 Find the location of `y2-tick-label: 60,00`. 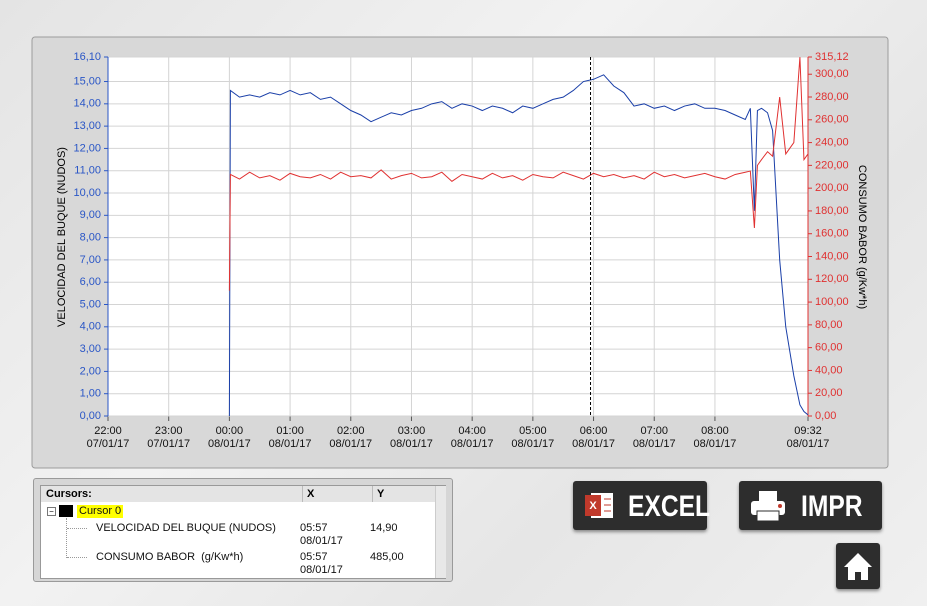

y2-tick-label: 60,00 is located at coordinates (829, 348).